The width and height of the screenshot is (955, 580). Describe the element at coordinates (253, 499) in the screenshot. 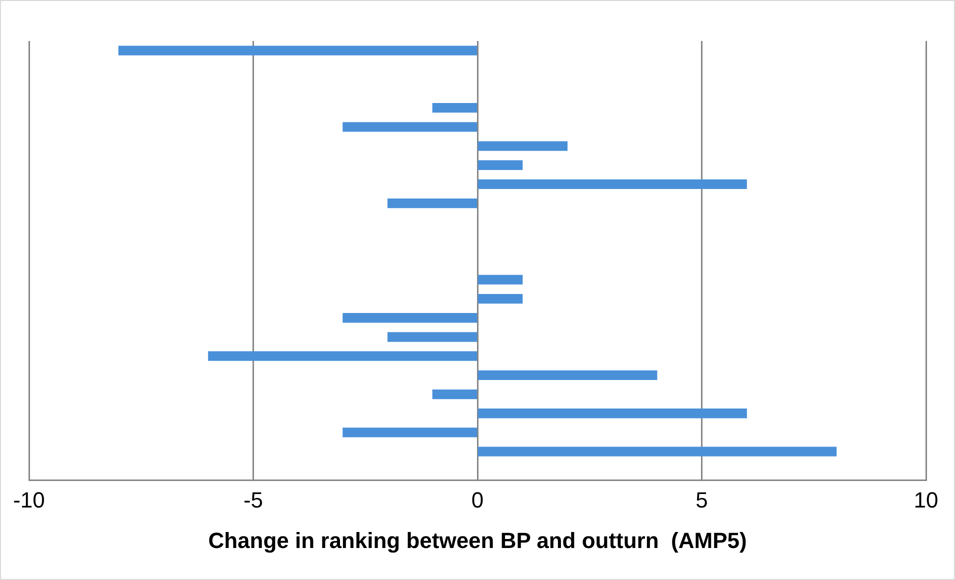

I see `x-tick-label: -5` at that location.